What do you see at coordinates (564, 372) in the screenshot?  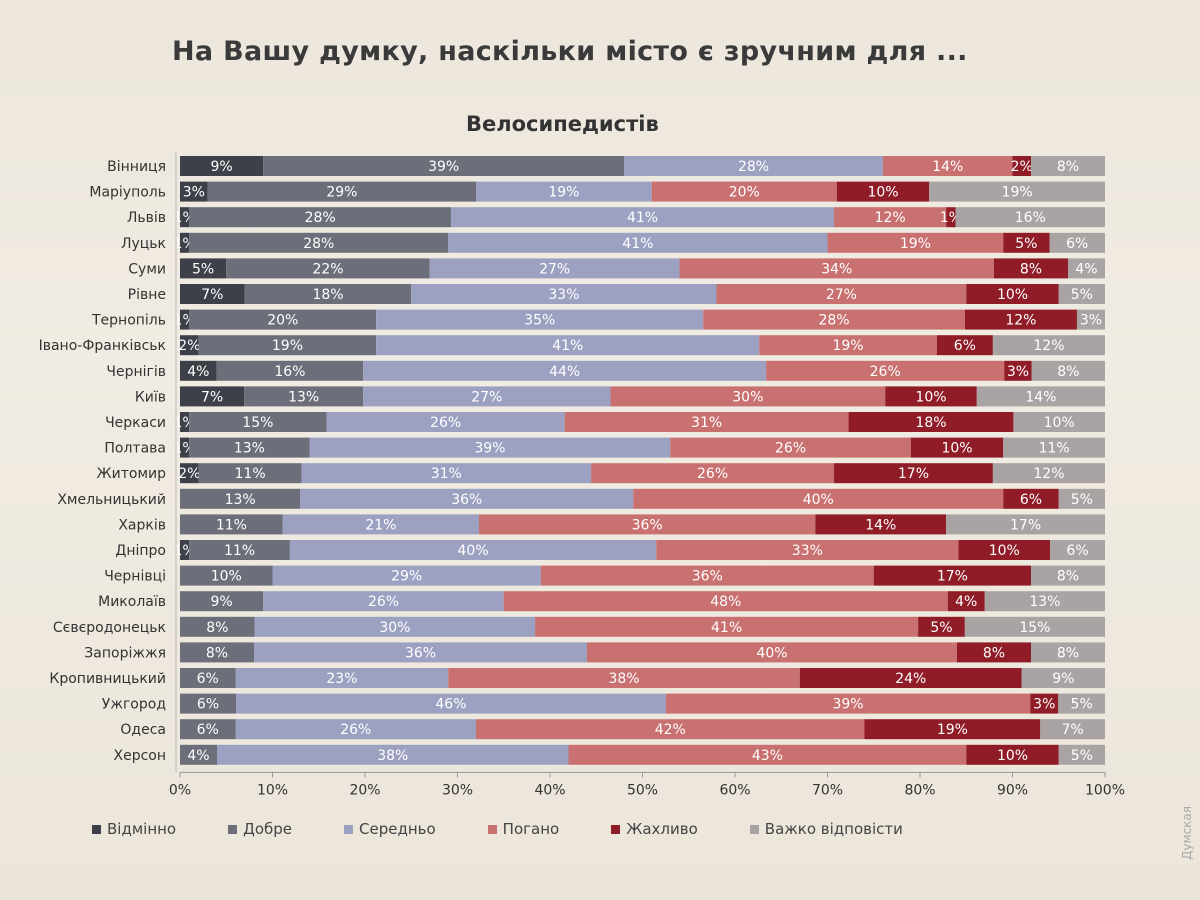 I see `data-label: 44%` at bounding box center [564, 372].